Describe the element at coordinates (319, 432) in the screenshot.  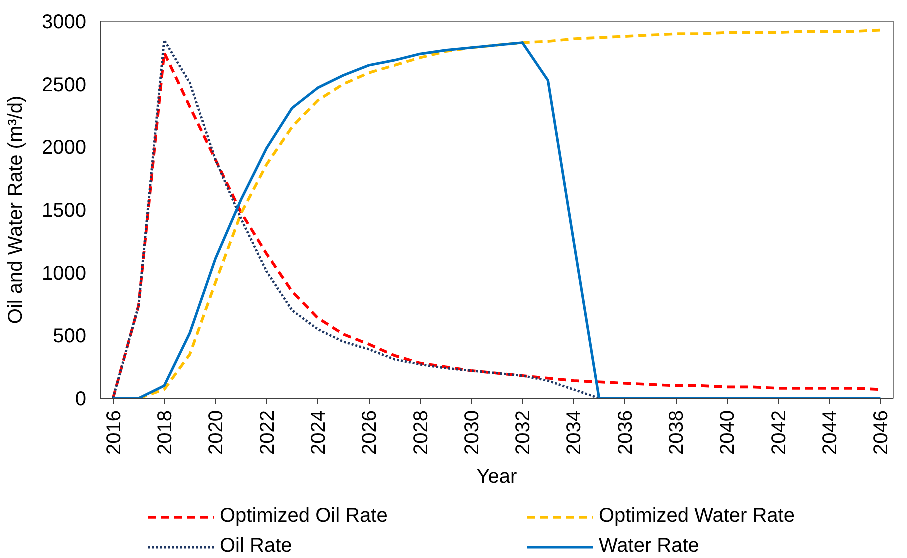
I see `x-tick-label: 2024` at that location.